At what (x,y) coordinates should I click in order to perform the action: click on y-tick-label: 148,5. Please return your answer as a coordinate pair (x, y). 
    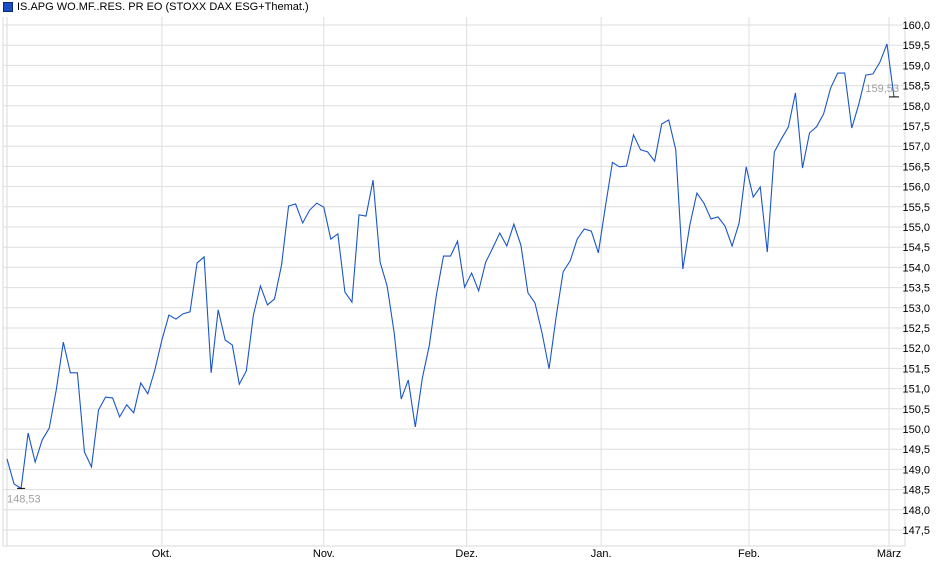
    Looking at the image, I should click on (916, 491).